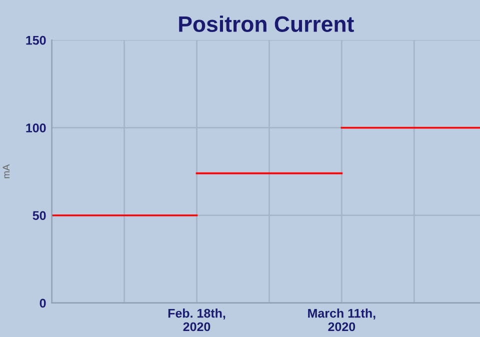  Describe the element at coordinates (6, 171) in the screenshot. I see `y-axis-title: mA` at that location.